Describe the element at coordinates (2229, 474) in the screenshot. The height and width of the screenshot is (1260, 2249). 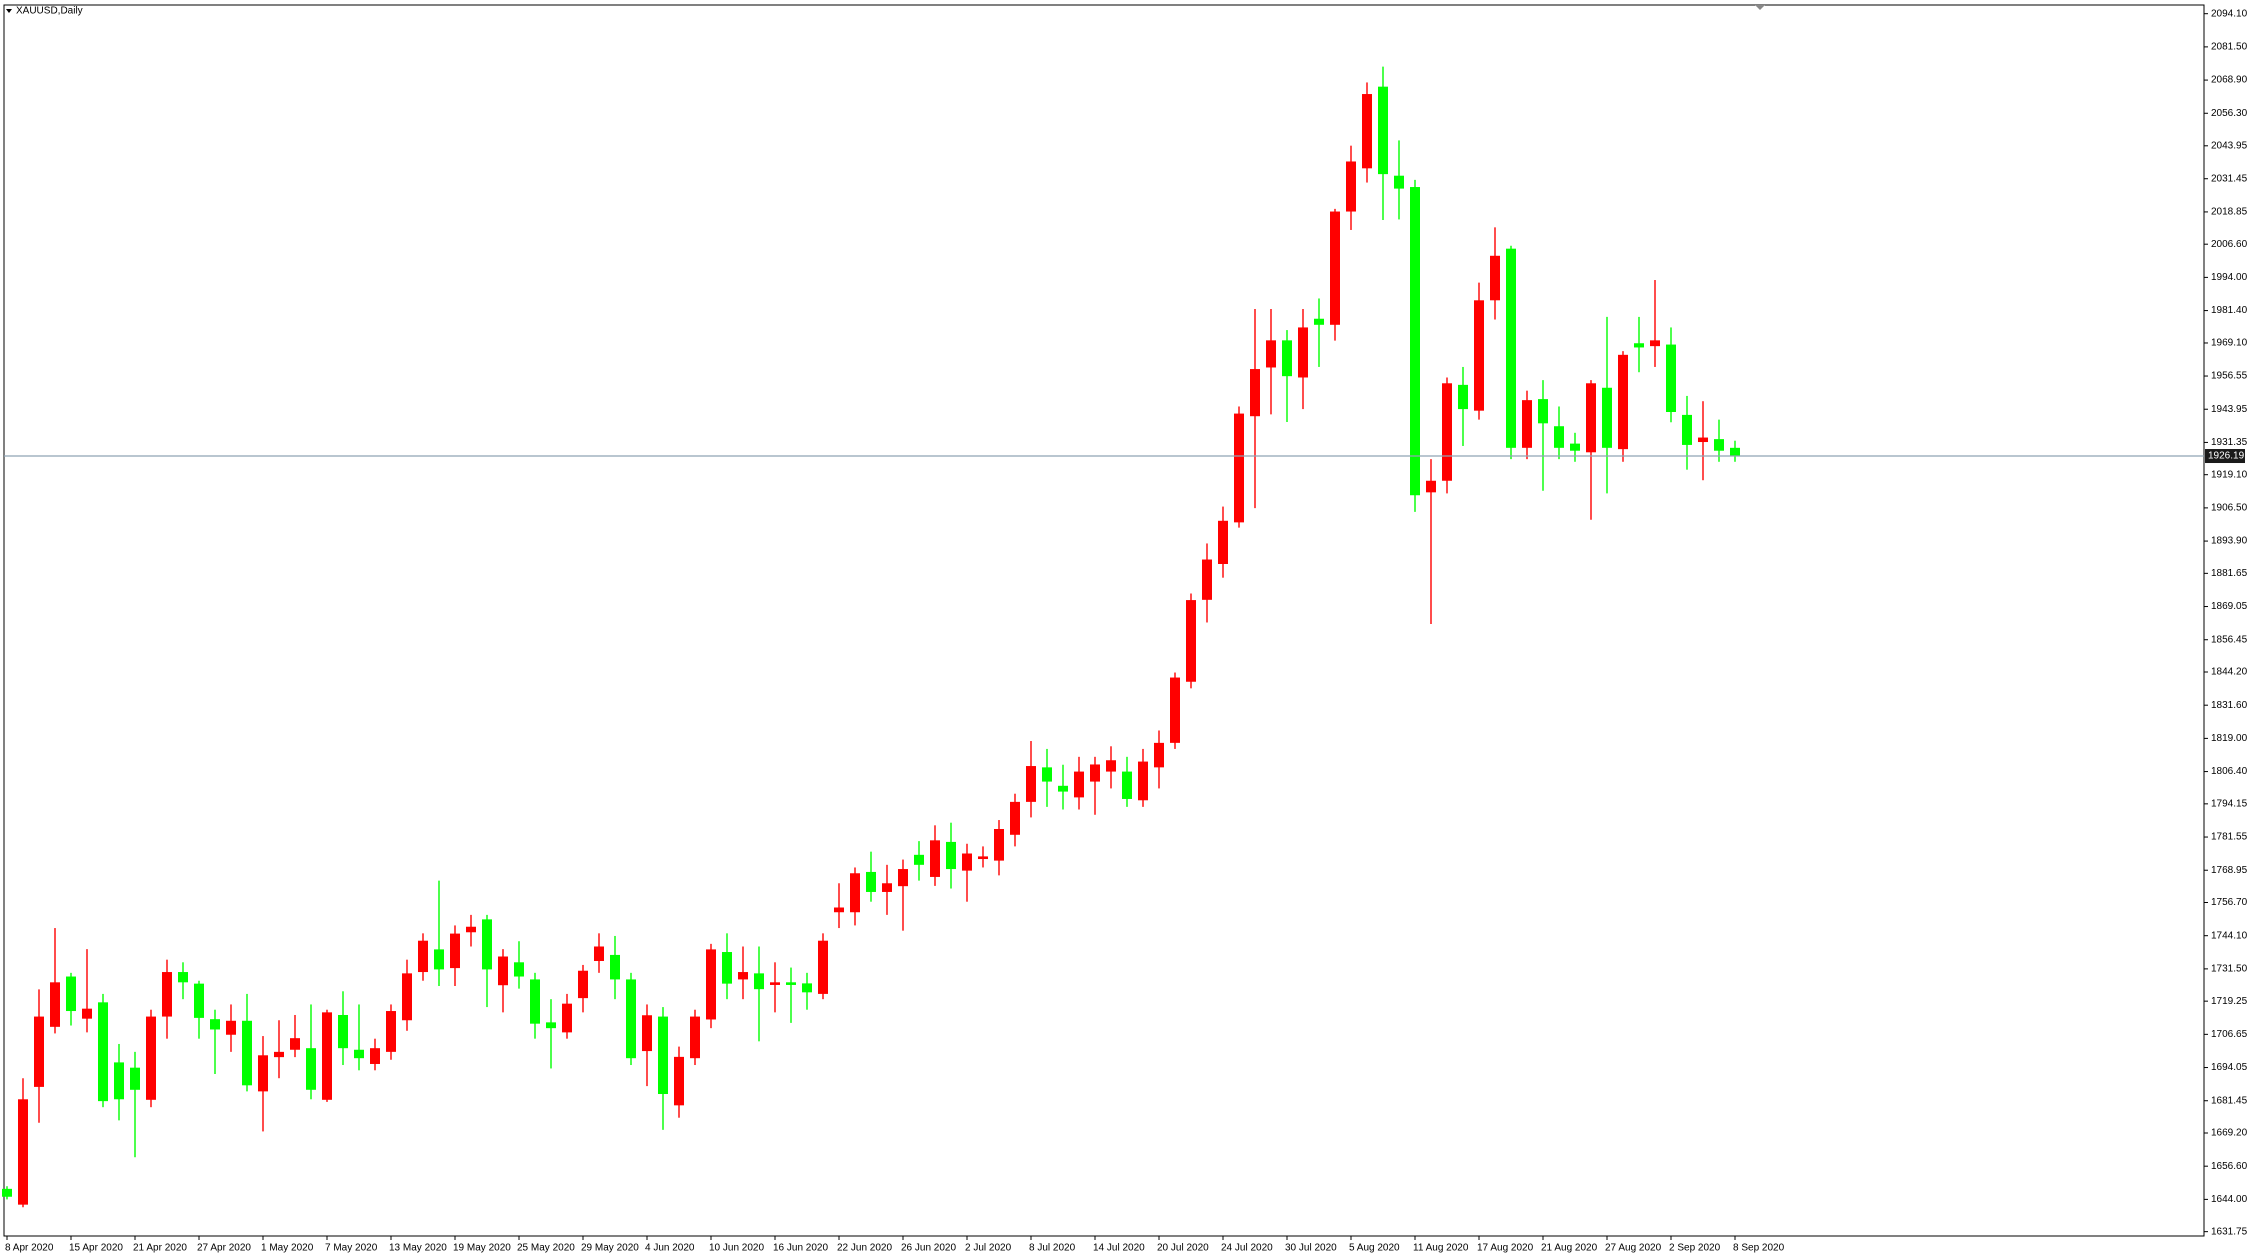
I see `y-tick-label: 1919.10` at that location.